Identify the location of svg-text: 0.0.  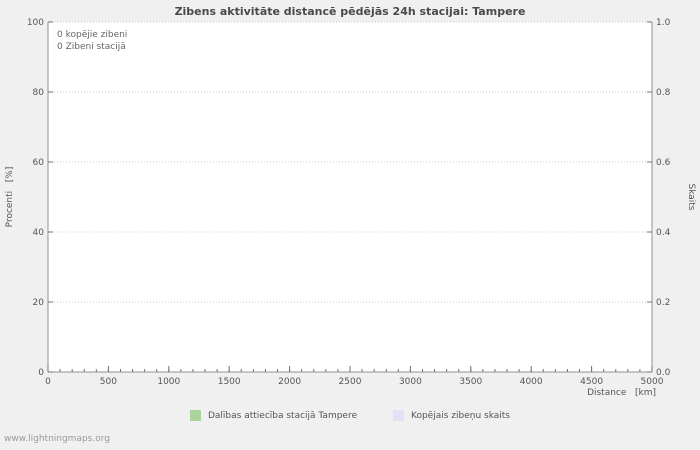
(663, 373).